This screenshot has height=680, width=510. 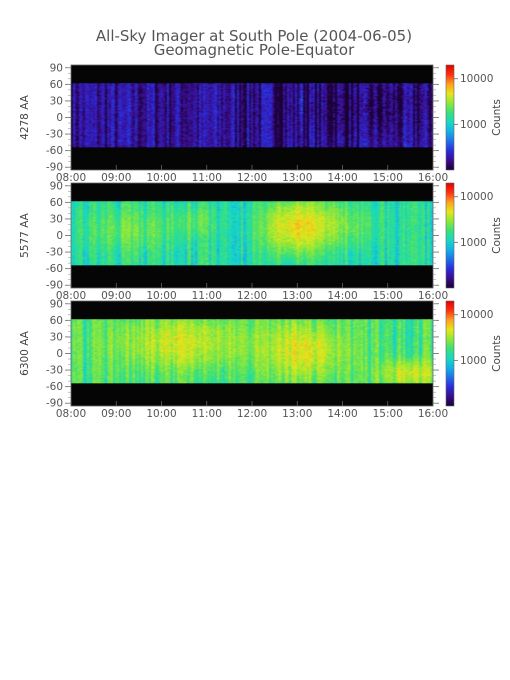 What do you see at coordinates (25, 353) in the screenshot?
I see `y-axis-label: 6300 AA` at bounding box center [25, 353].